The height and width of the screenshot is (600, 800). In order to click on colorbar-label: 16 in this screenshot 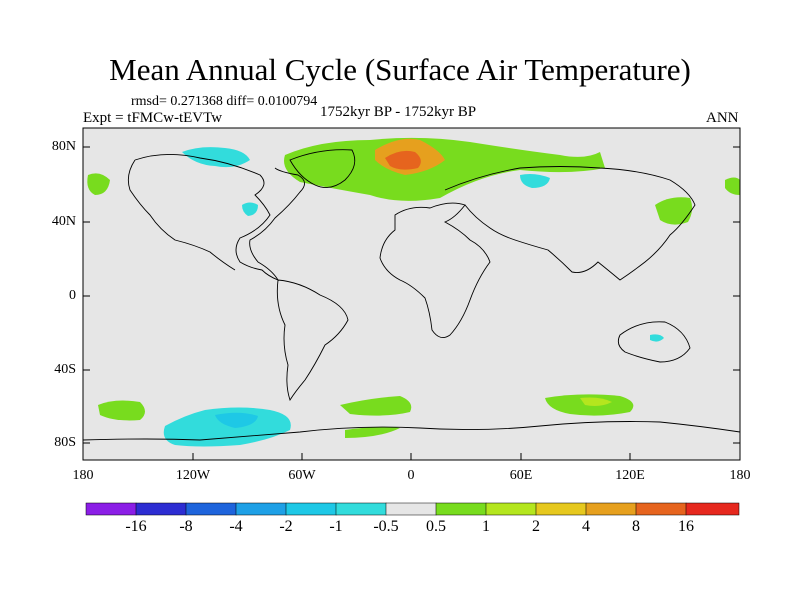, I will do `click(686, 526)`.